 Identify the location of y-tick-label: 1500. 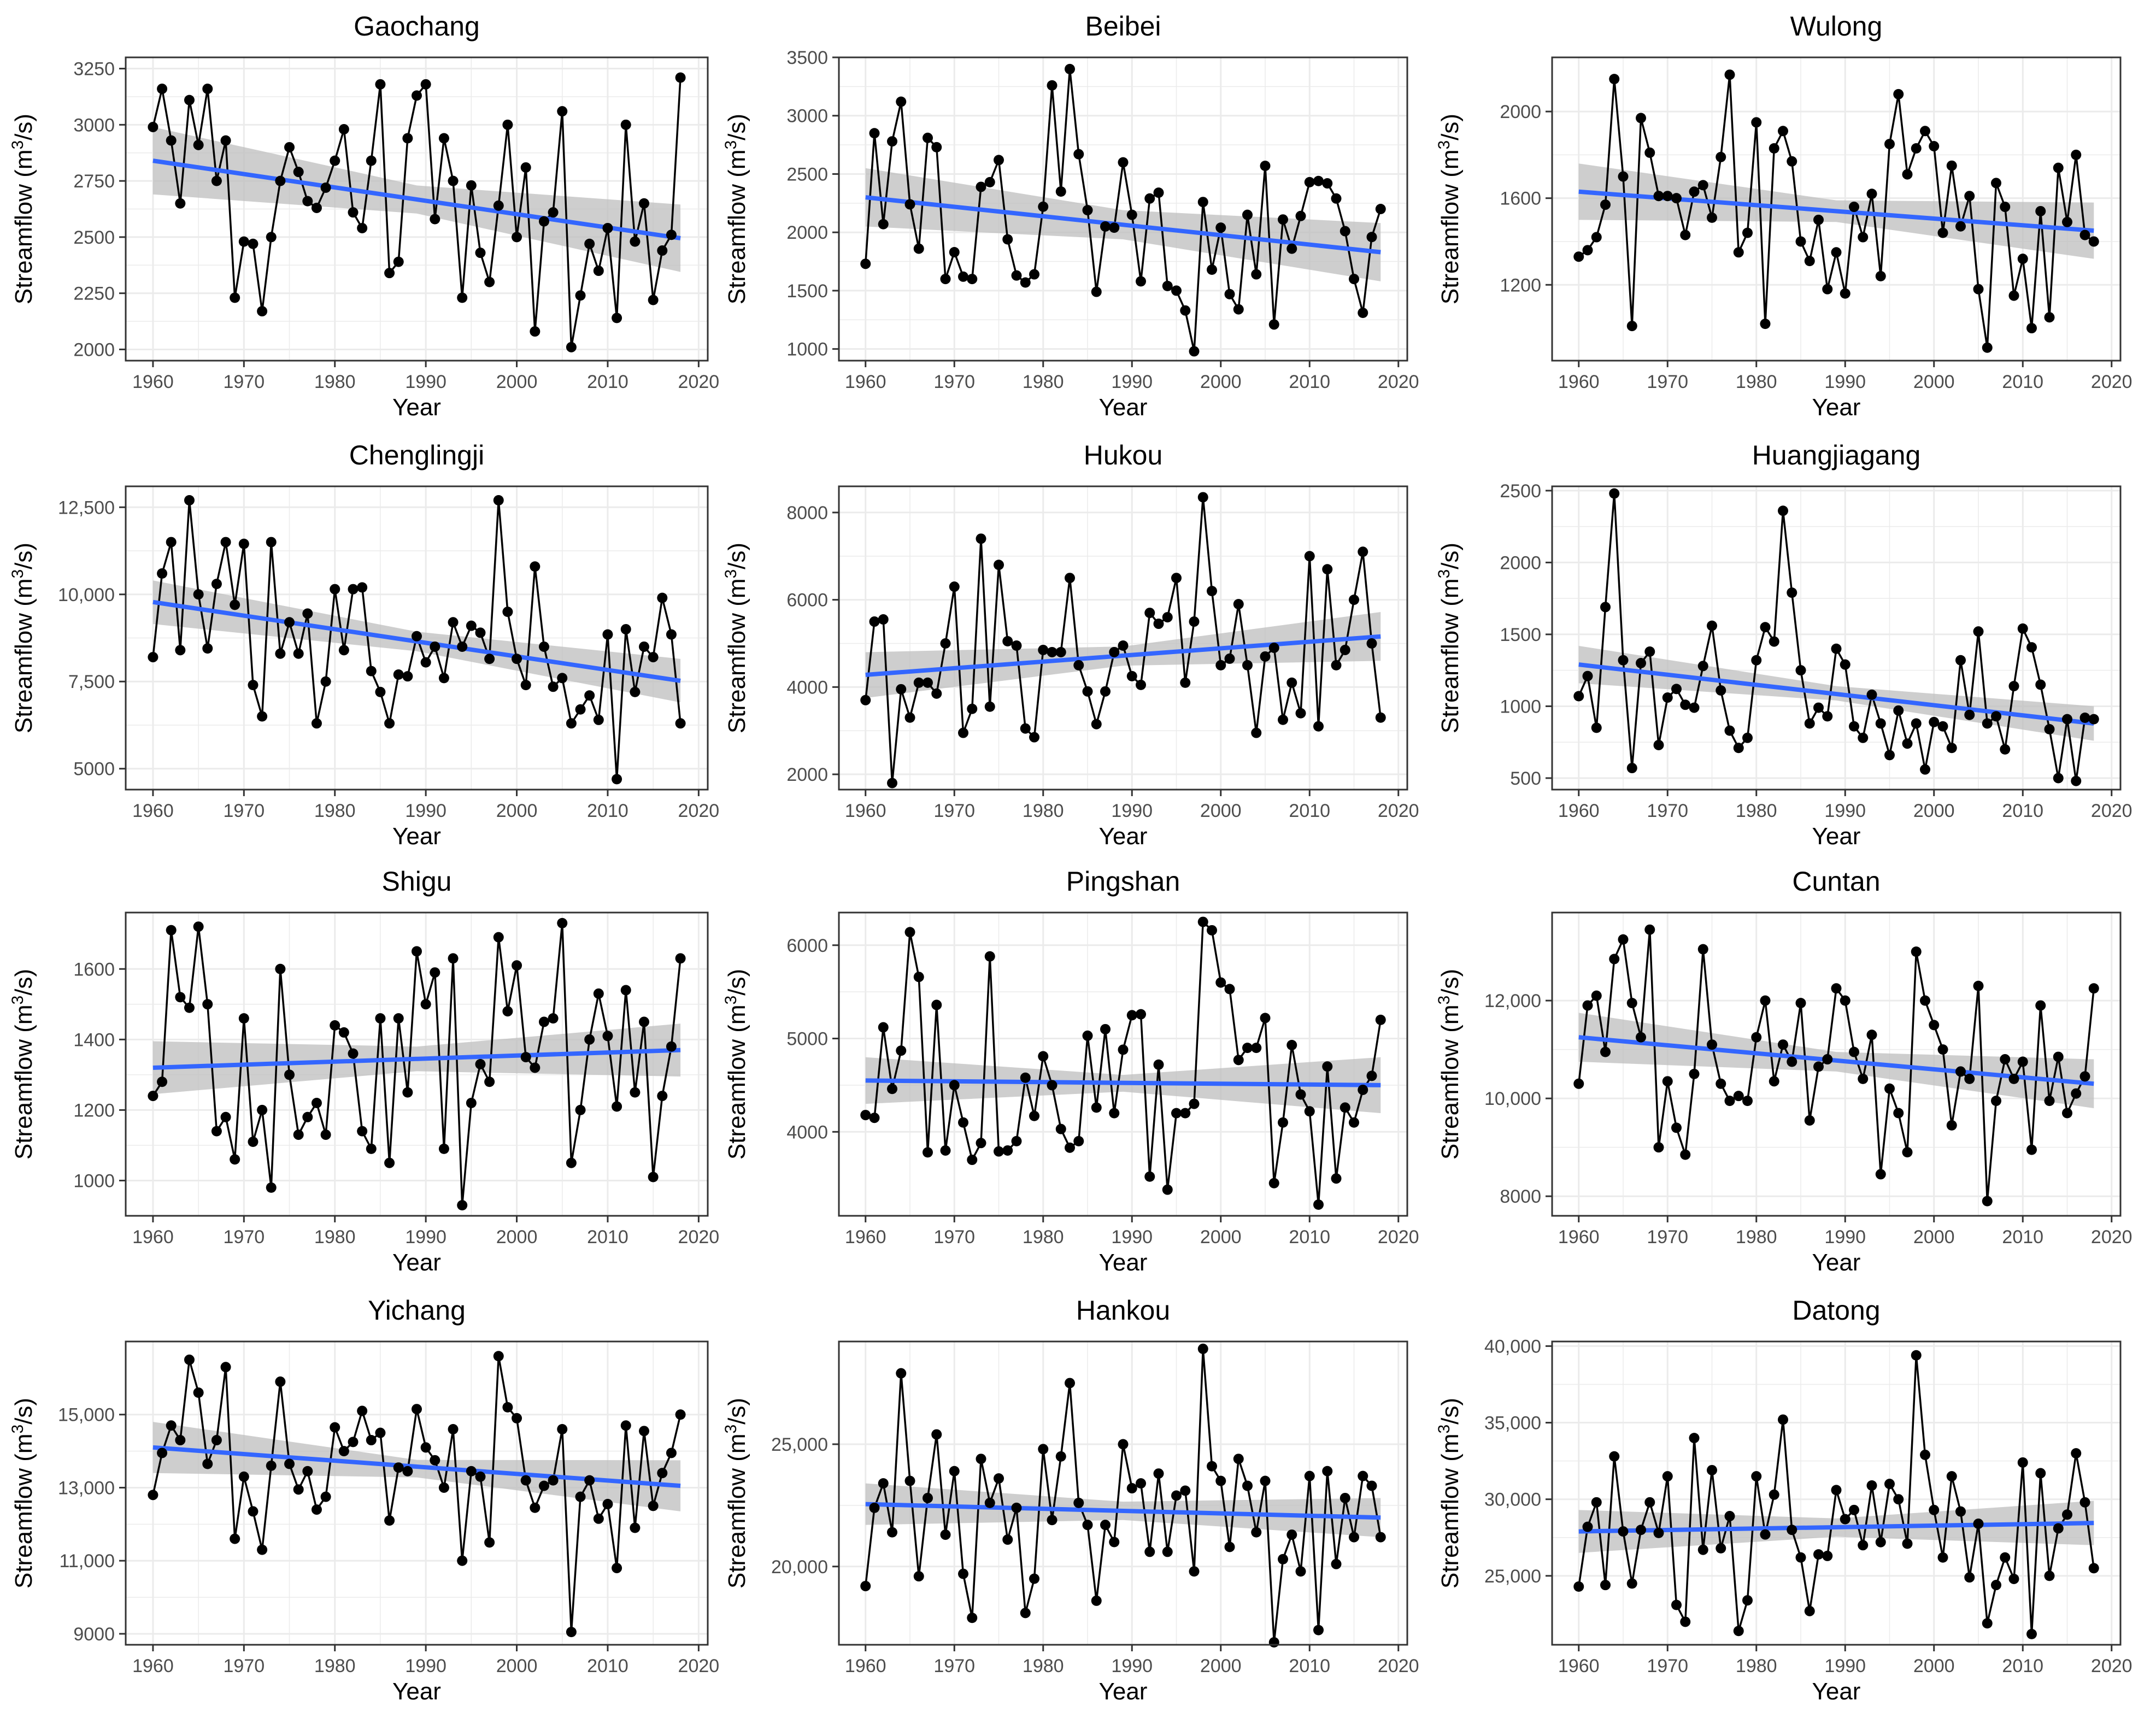
(1520, 635).